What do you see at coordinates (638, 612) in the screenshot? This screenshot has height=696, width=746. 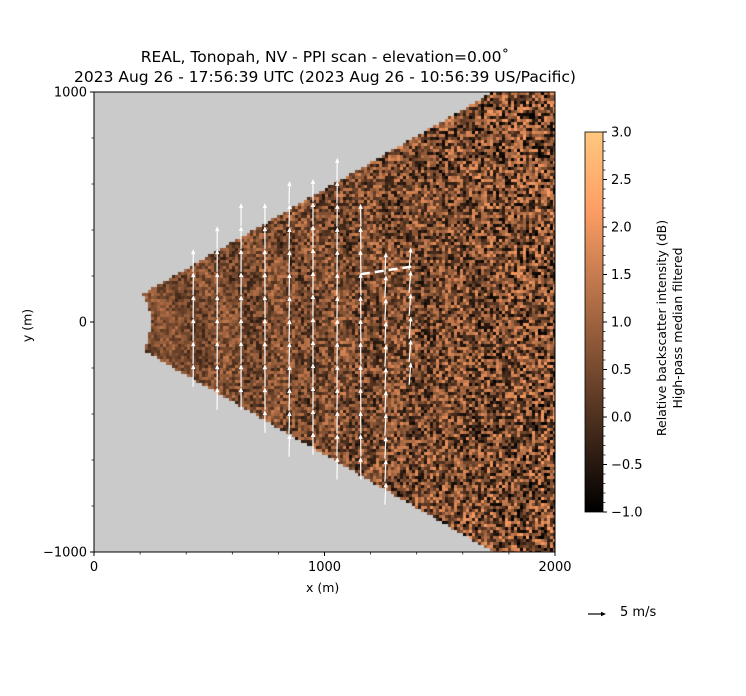 I see `quiver-key-label: 5 m/s` at bounding box center [638, 612].